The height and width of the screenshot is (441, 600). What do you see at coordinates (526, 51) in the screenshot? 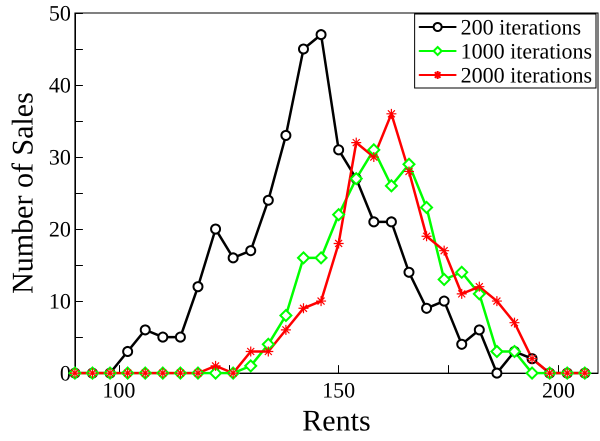
I see `legend-label: 1000 iterations` at bounding box center [526, 51].